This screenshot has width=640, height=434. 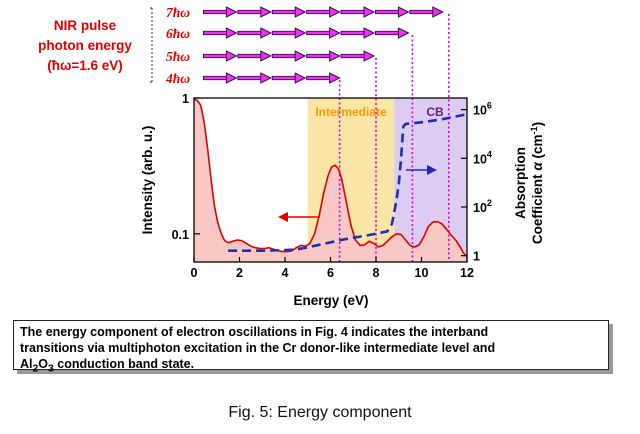 What do you see at coordinates (180, 235) in the screenshot?
I see `y-left-tick-label-0.1: 0.1` at bounding box center [180, 235].